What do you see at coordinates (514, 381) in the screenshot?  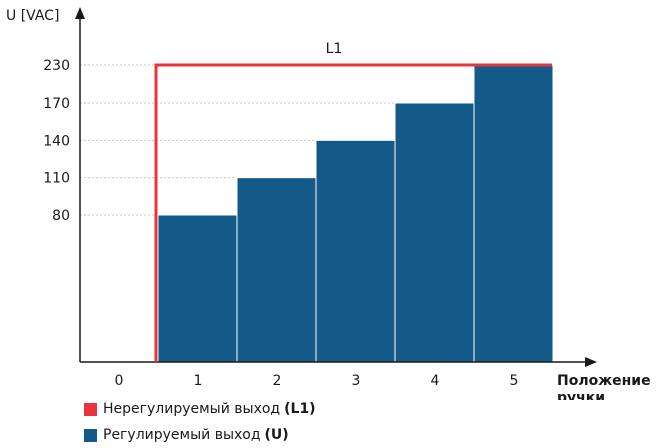 I see `x-tick-label: 5` at bounding box center [514, 381].